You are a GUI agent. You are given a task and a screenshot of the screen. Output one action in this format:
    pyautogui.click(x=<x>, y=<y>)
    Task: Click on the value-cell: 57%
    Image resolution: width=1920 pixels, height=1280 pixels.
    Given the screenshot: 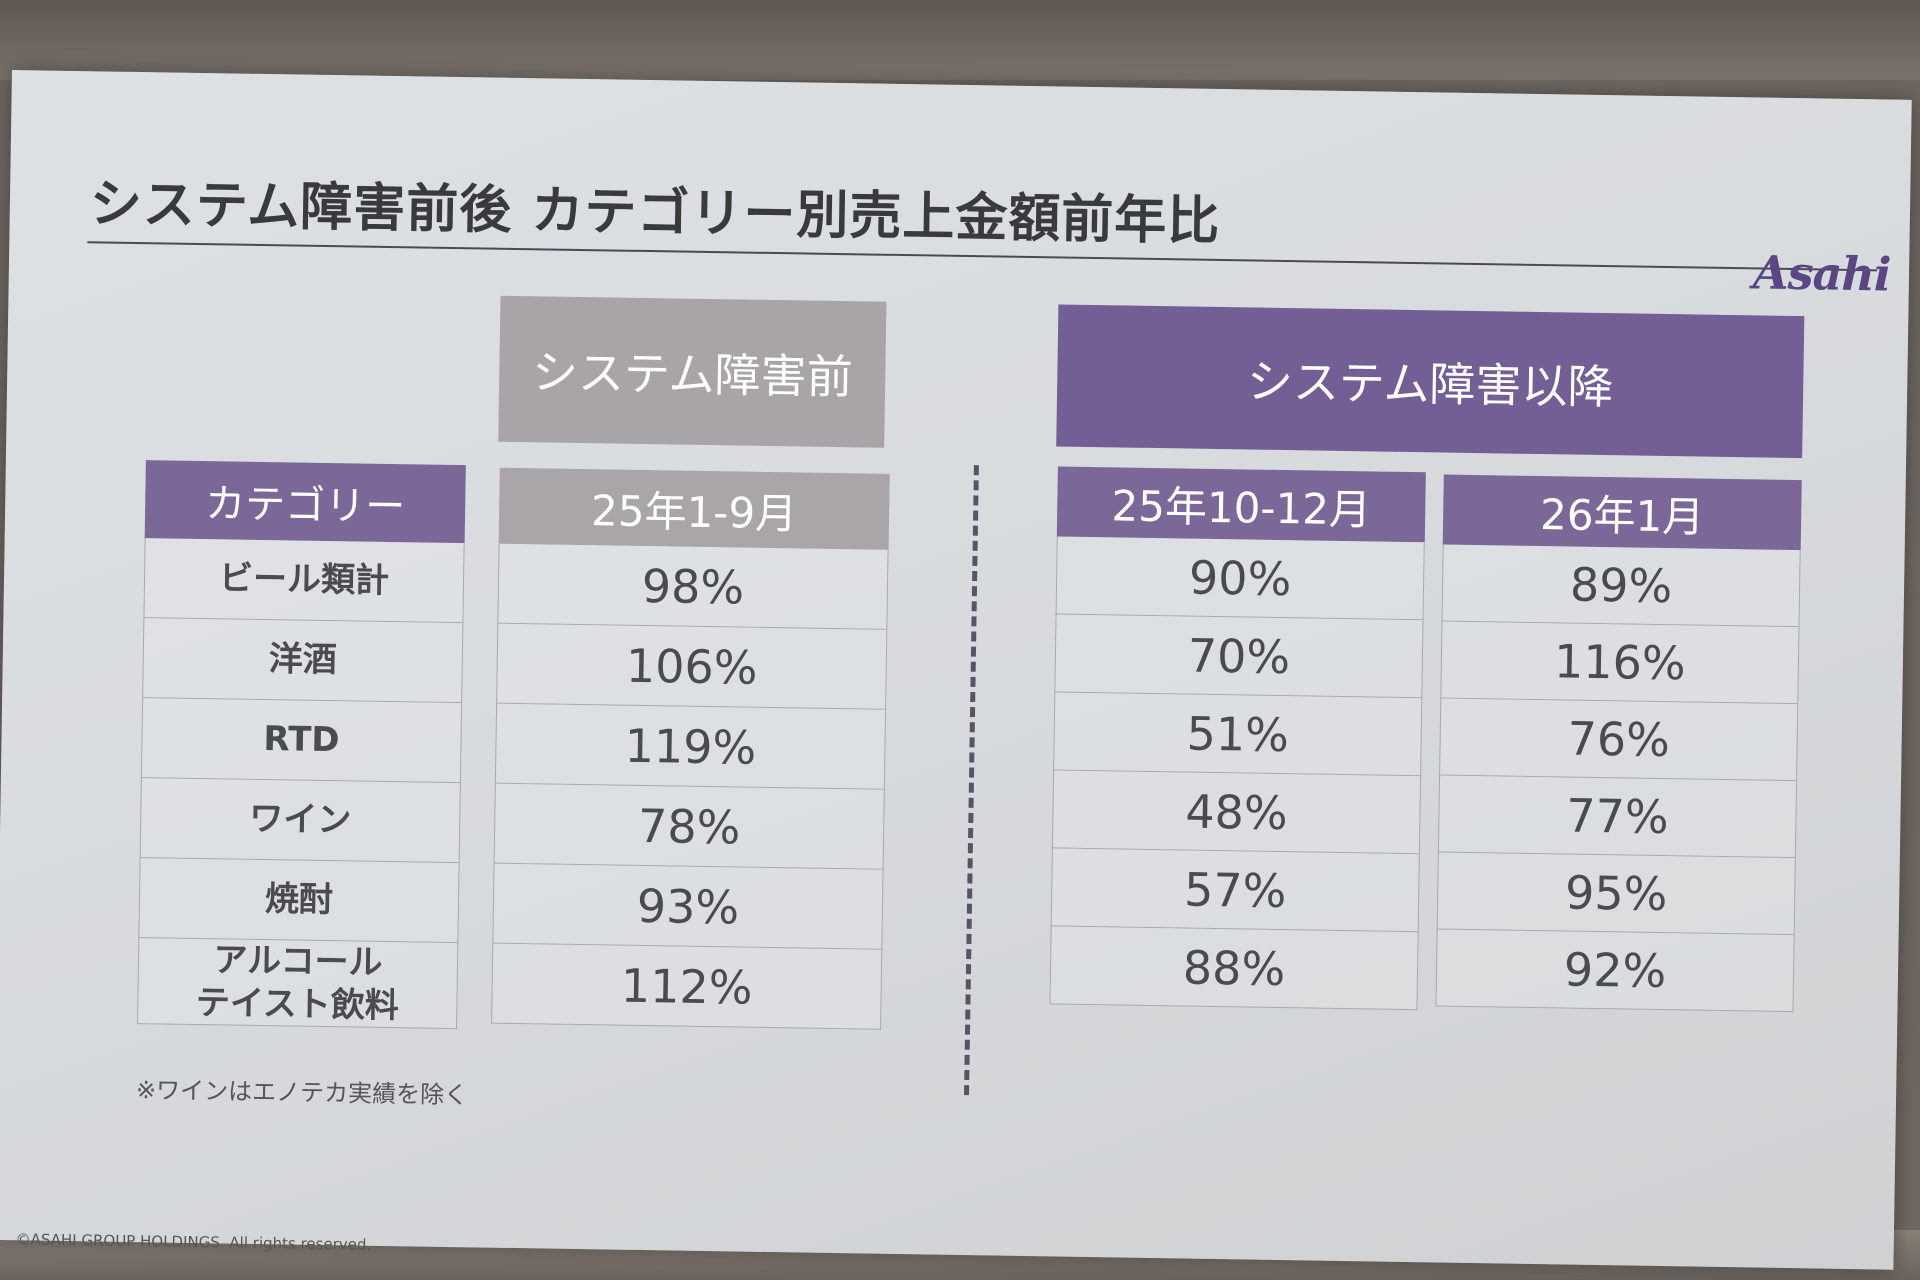 What is the action you would take?
    pyautogui.click(x=1235, y=890)
    